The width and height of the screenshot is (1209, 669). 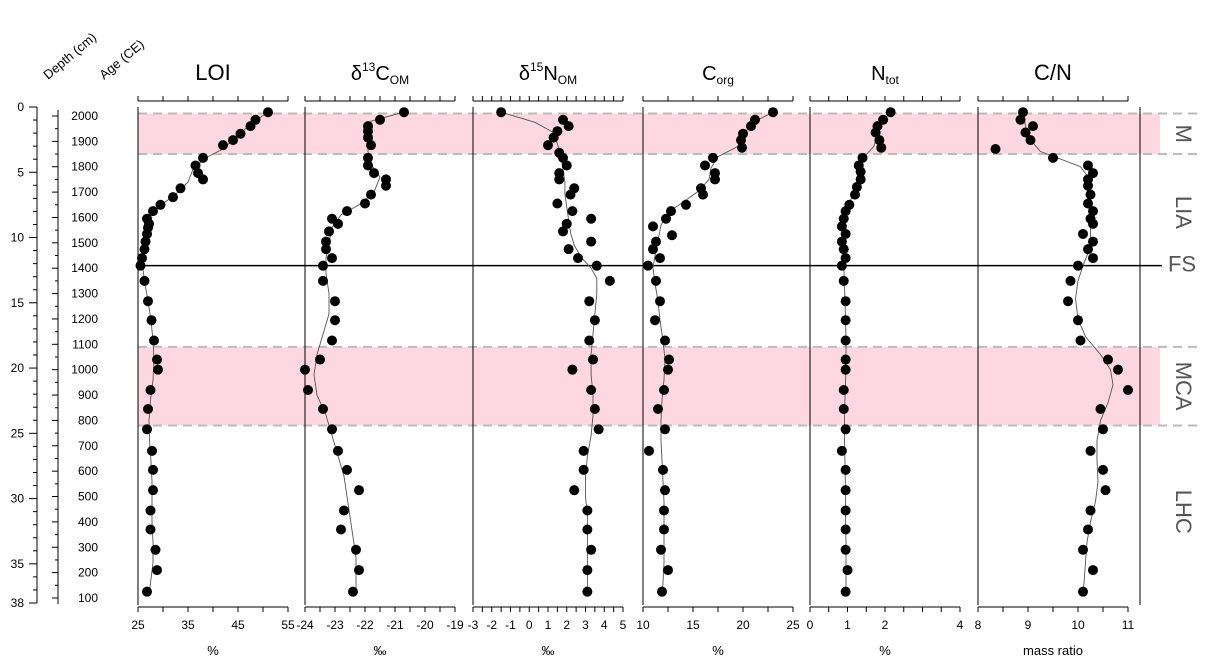 What do you see at coordinates (88, 471) in the screenshot?
I see `age-tick-label: 600` at bounding box center [88, 471].